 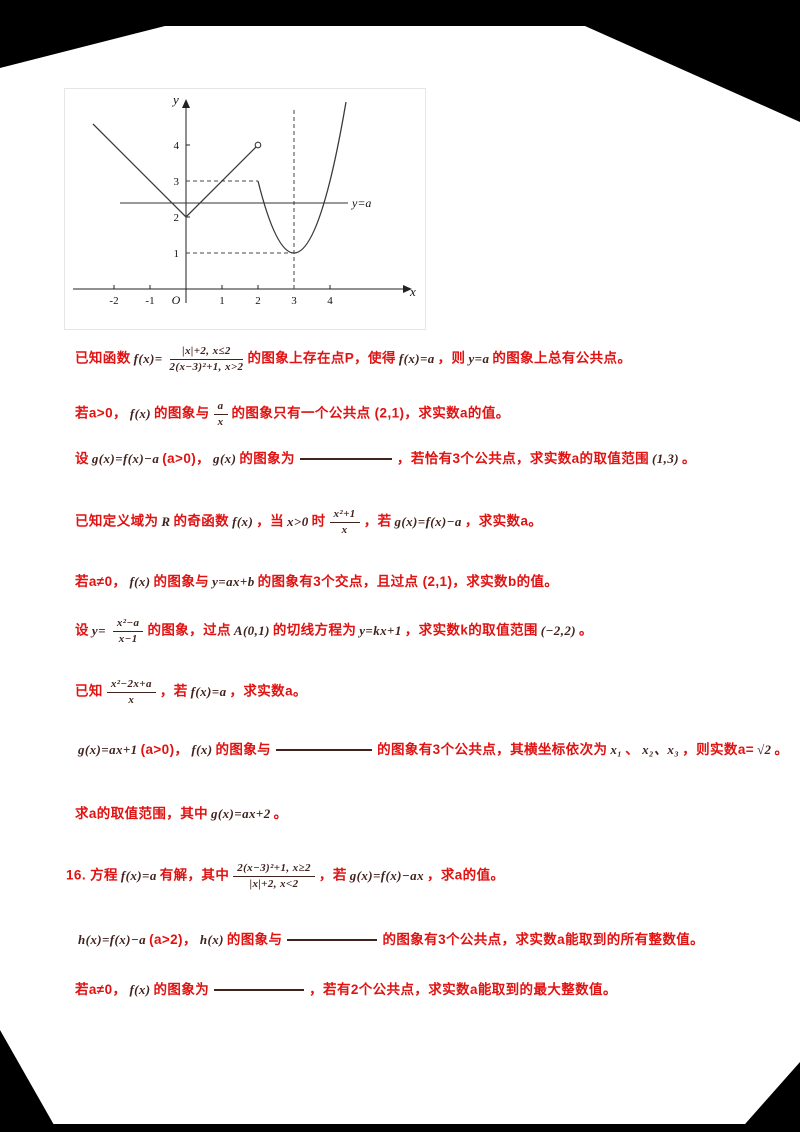 What do you see at coordinates (479, 358) in the screenshot?
I see `inline-formula: y=a` at bounding box center [479, 358].